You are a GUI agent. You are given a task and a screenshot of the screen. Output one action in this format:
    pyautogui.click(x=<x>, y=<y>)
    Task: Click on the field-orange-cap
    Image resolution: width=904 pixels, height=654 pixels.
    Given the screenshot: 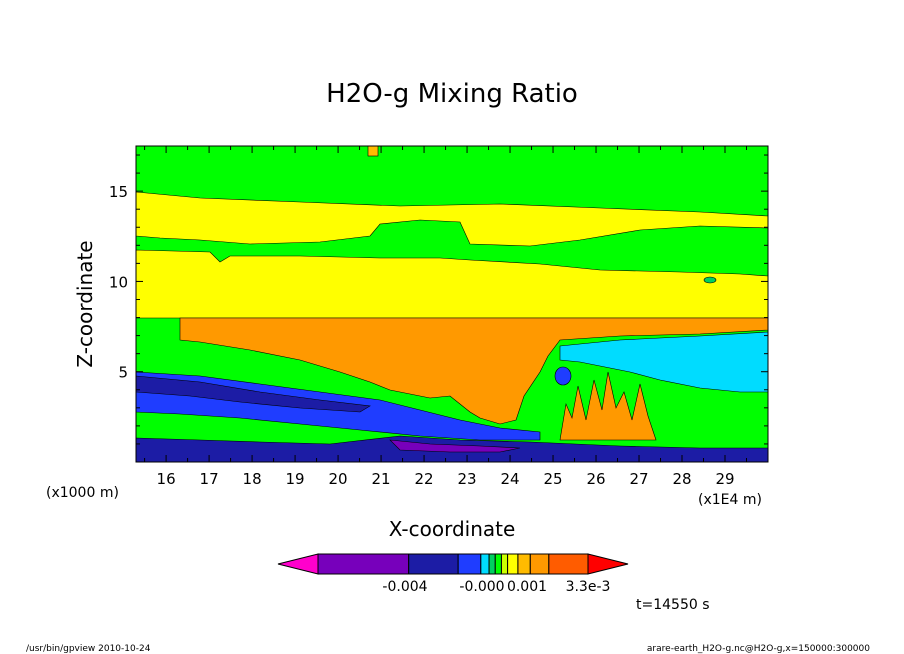 What is the action you would take?
    pyautogui.click(x=373, y=151)
    